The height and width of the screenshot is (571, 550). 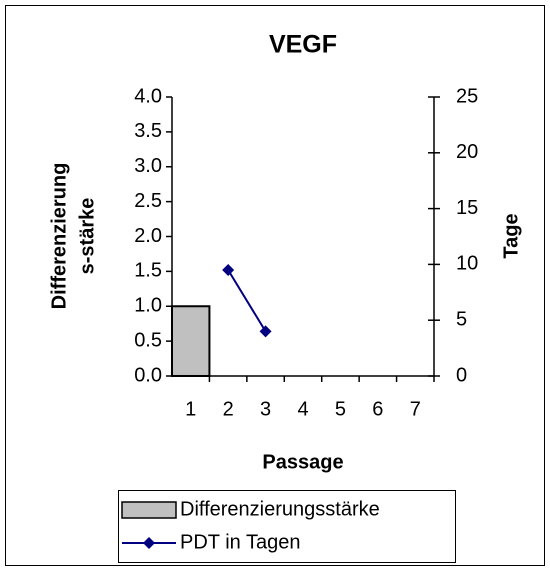 I want to click on x-axis-label: Passage, so click(x=302, y=462).